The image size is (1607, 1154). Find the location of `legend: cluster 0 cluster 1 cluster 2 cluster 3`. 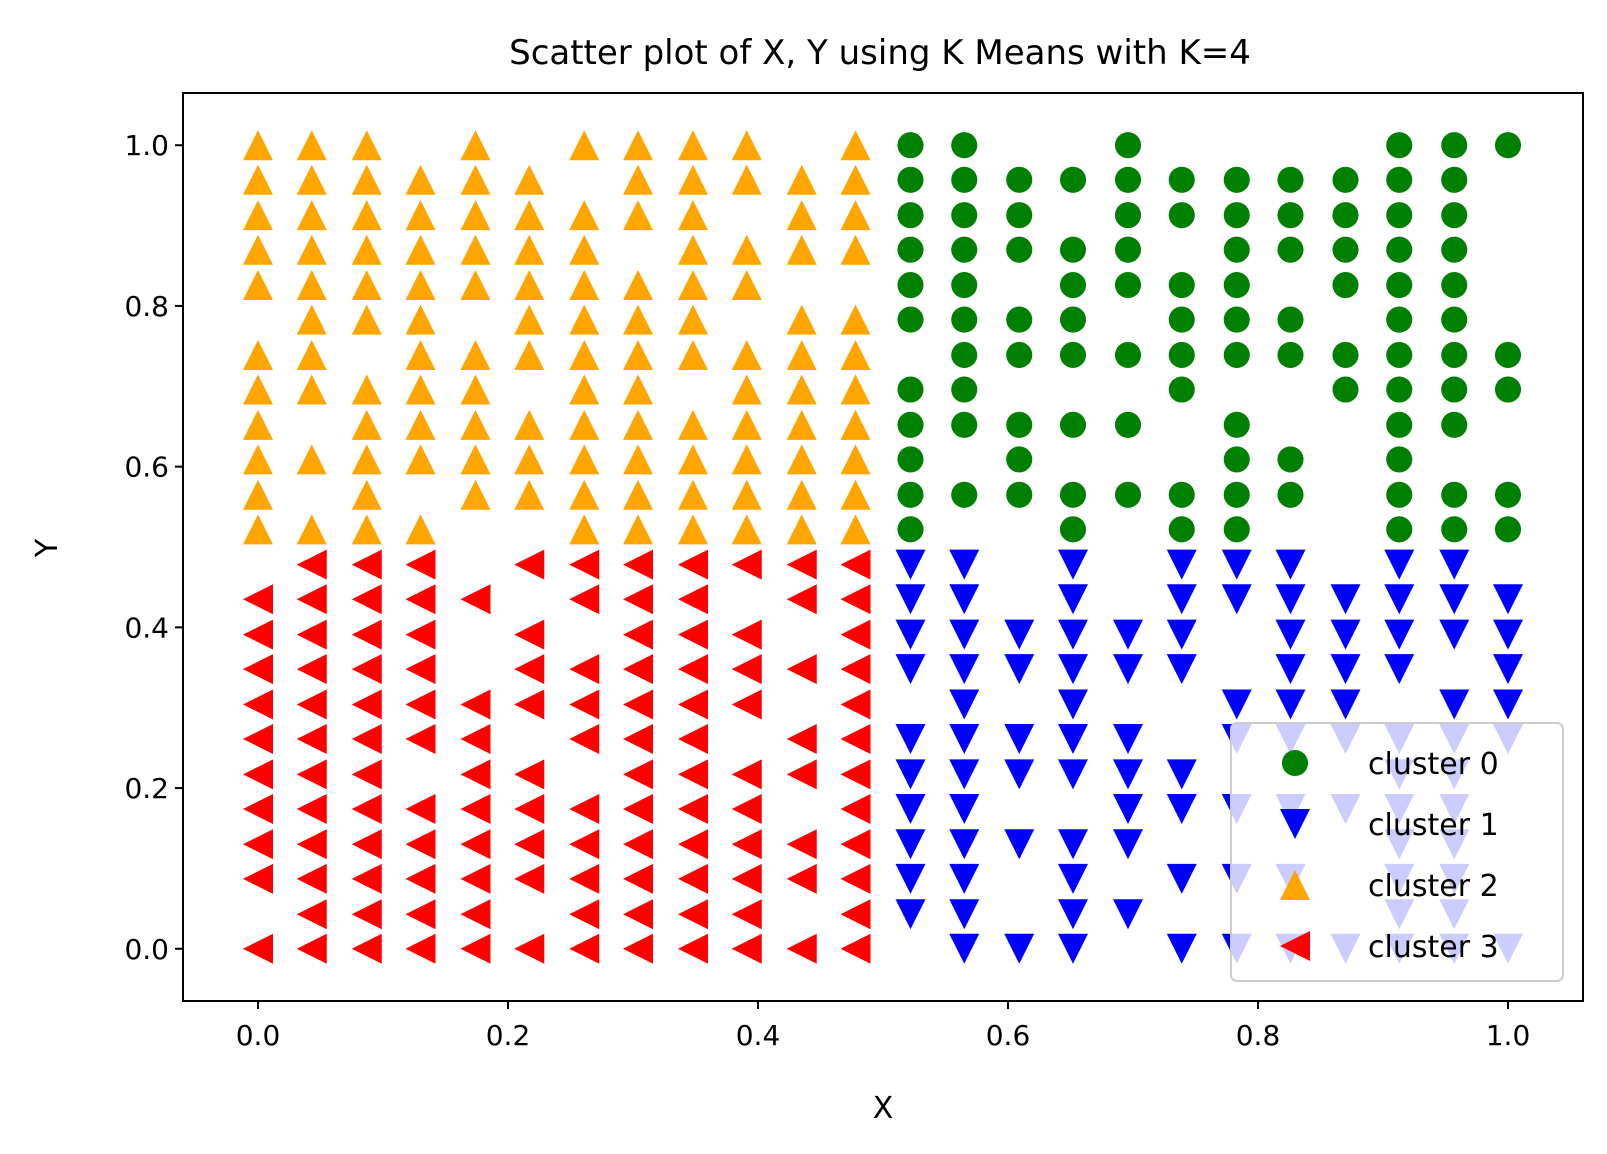

legend: cluster 0 cluster 1 cluster 2 cluster 3 is located at coordinates (1397, 852).